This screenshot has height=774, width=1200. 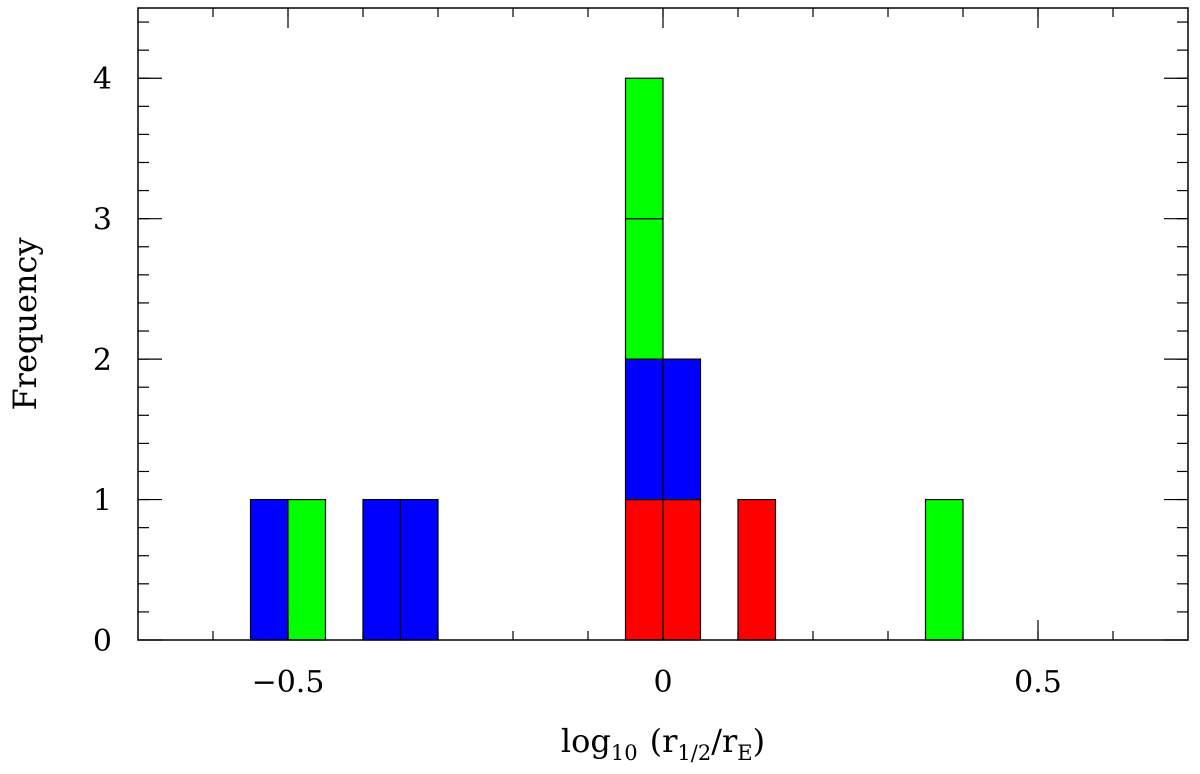 What do you see at coordinates (307, 569) in the screenshot?
I see `bar-segment-1-0-green` at bounding box center [307, 569].